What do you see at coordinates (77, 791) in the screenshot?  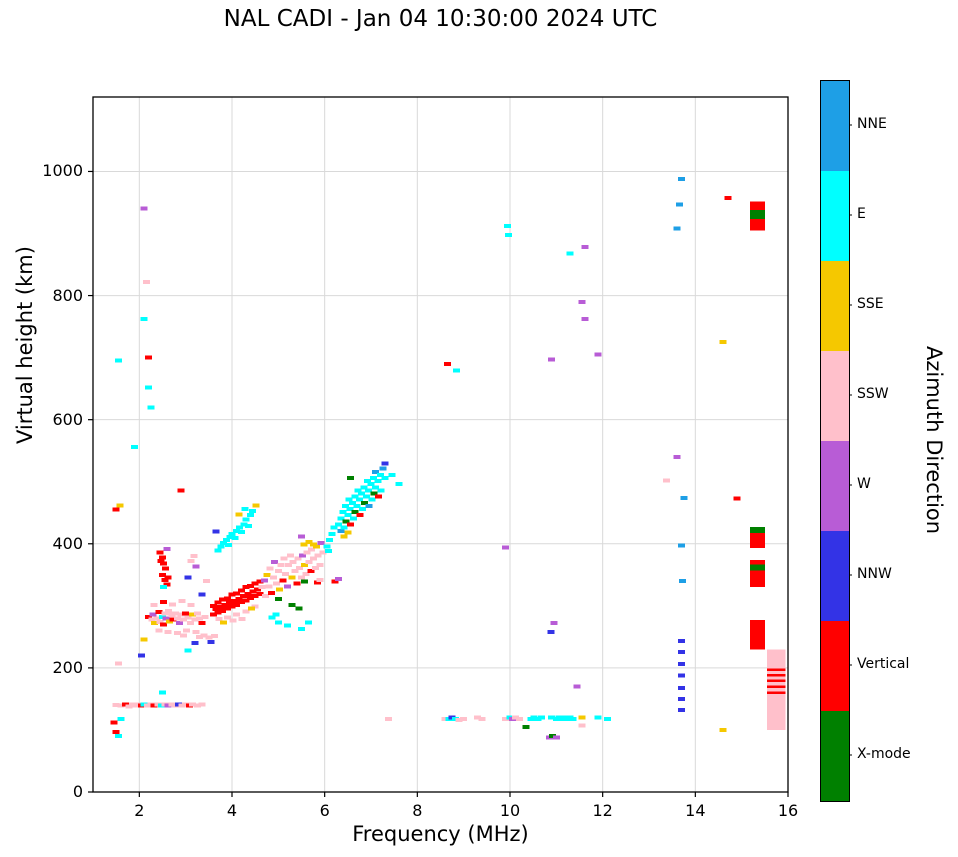 I see `y-tick-label: 0` at bounding box center [77, 791].